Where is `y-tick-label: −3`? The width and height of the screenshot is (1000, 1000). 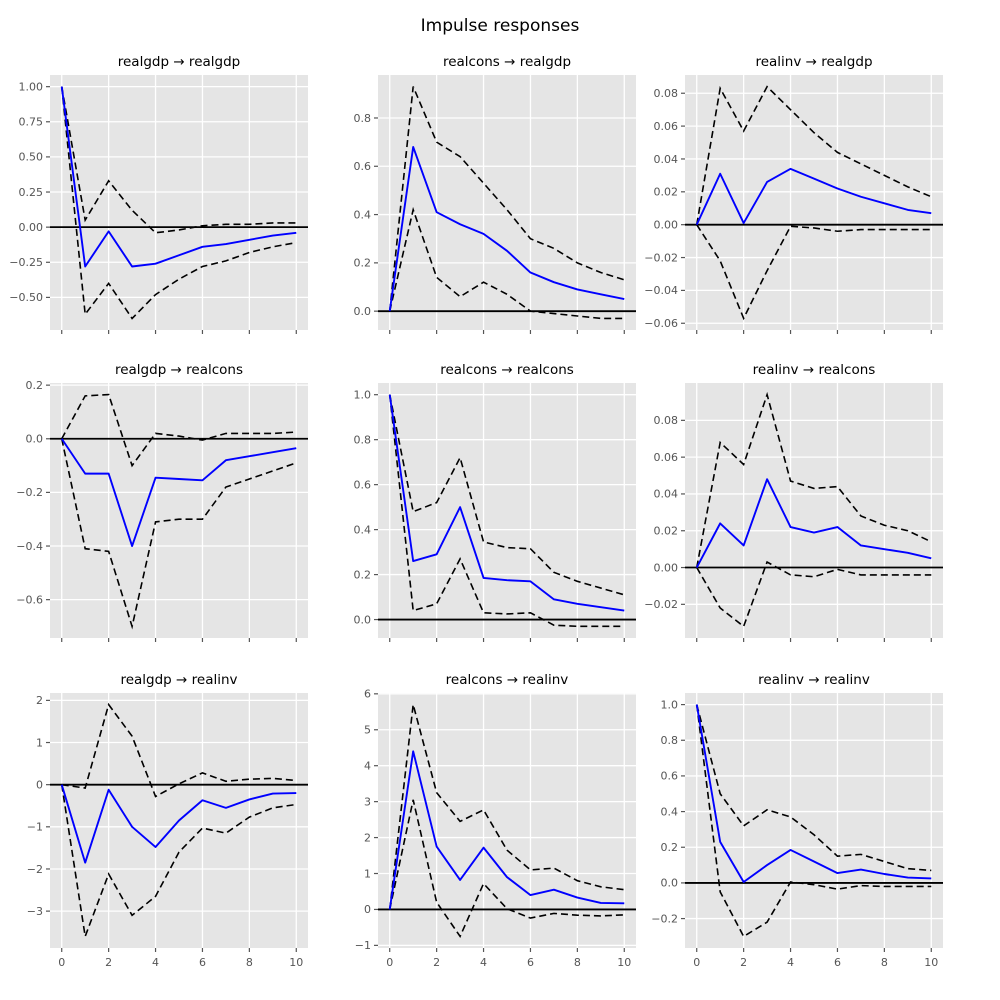
y-tick-label: −3 is located at coordinates (35, 911).